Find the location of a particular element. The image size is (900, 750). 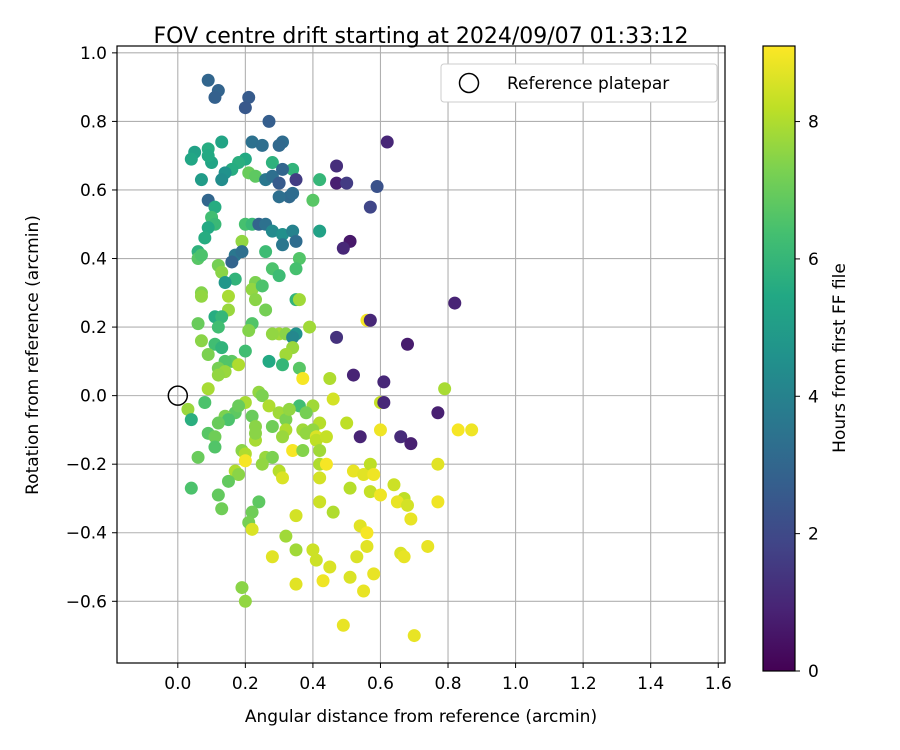

y-tick-label: −0.4 is located at coordinates (86, 534).